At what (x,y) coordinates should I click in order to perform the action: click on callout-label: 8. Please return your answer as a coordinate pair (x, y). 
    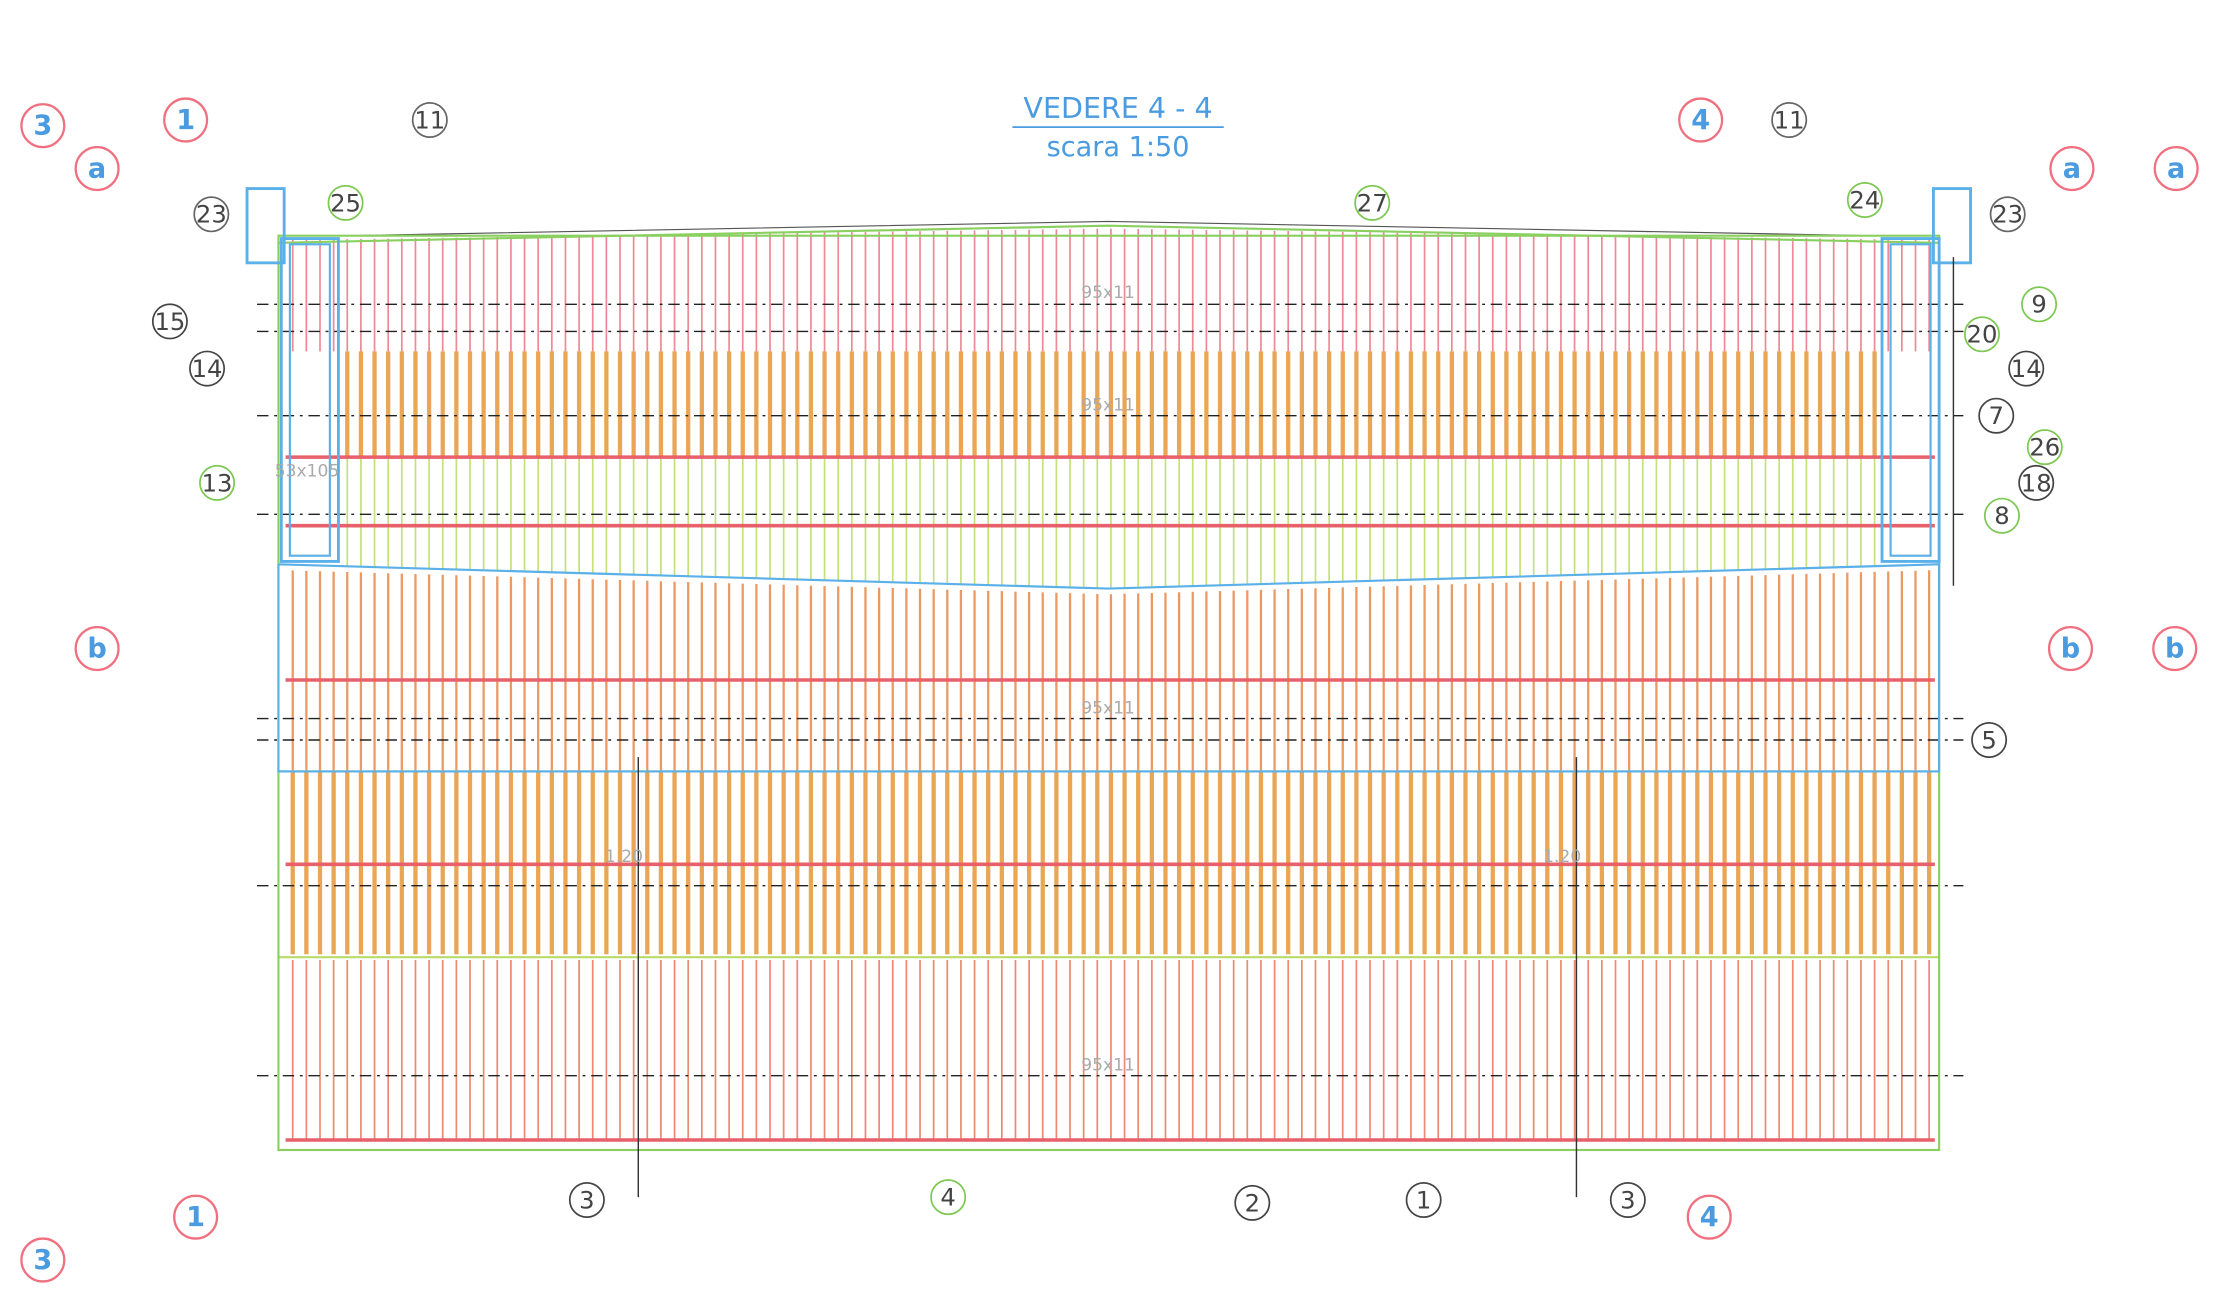
    Looking at the image, I should click on (2001, 515).